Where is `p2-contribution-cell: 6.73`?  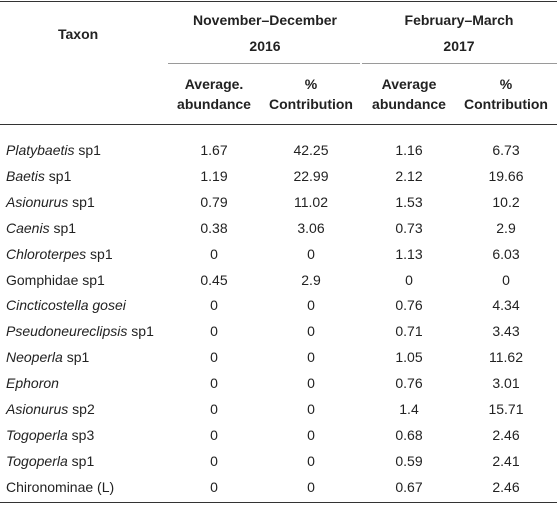 p2-contribution-cell: 6.73 is located at coordinates (506, 150).